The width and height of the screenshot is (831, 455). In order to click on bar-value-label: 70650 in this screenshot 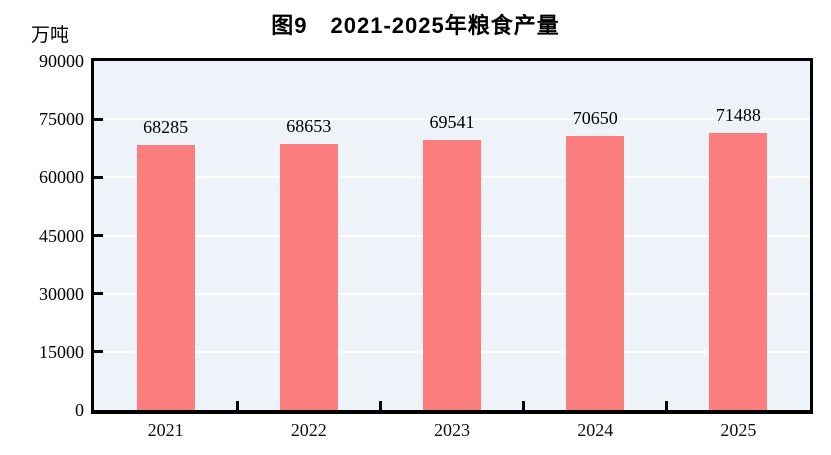, I will do `click(595, 118)`.